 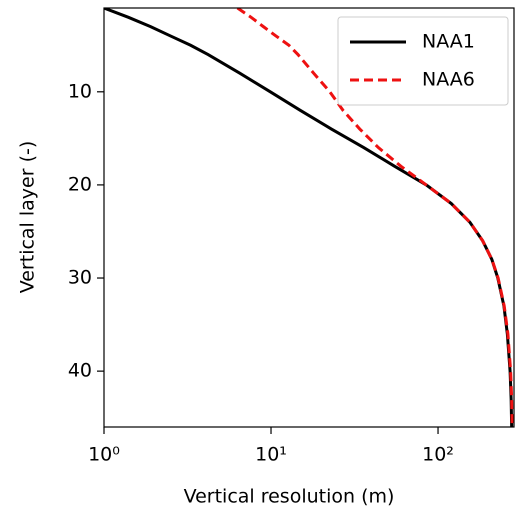 What do you see at coordinates (448, 80) in the screenshot?
I see `legend-label: NAA6` at bounding box center [448, 80].